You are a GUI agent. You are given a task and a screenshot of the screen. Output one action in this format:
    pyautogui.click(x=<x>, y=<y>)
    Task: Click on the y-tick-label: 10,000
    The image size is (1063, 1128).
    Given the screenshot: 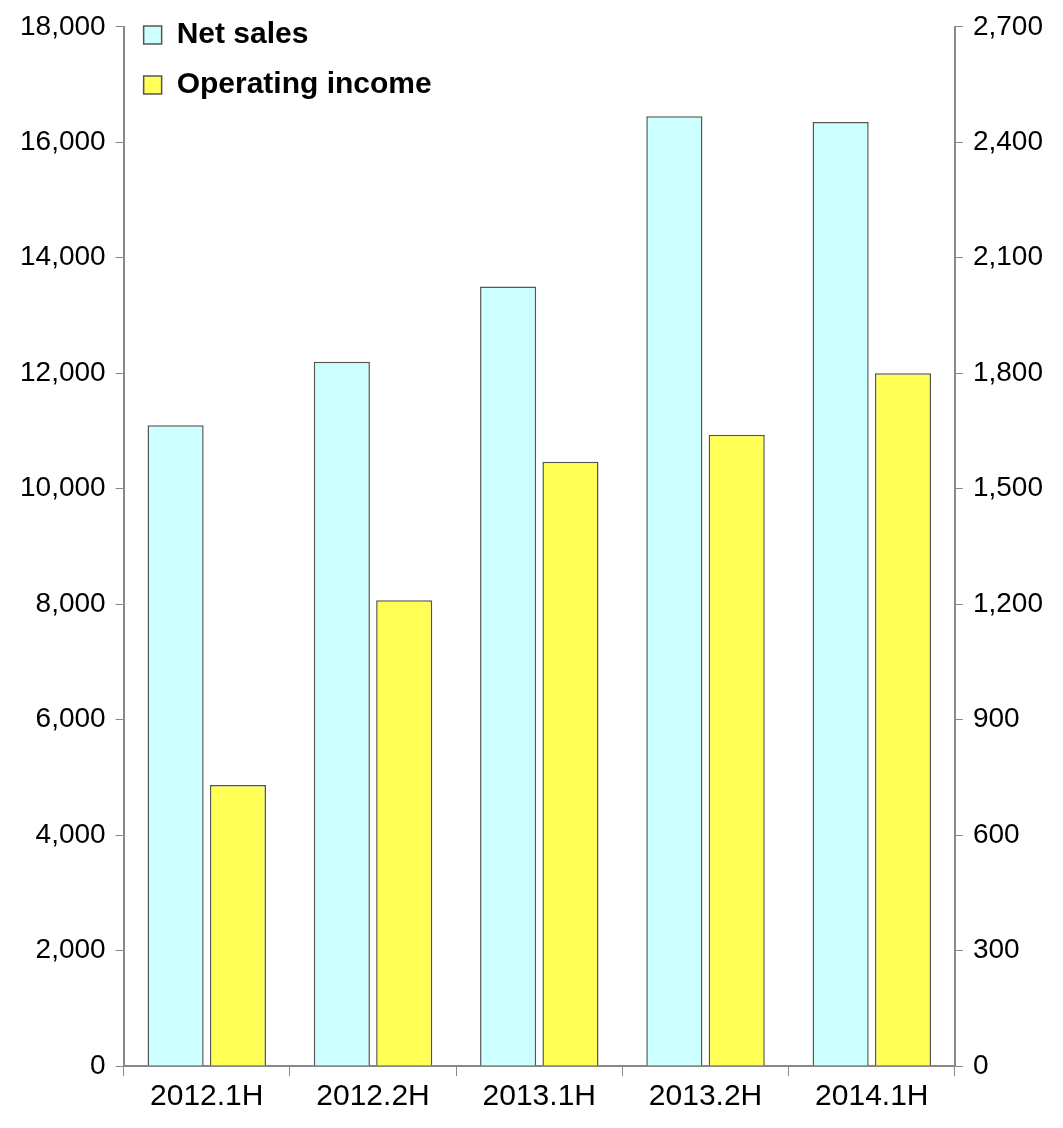 What is the action you would take?
    pyautogui.click(x=63, y=487)
    